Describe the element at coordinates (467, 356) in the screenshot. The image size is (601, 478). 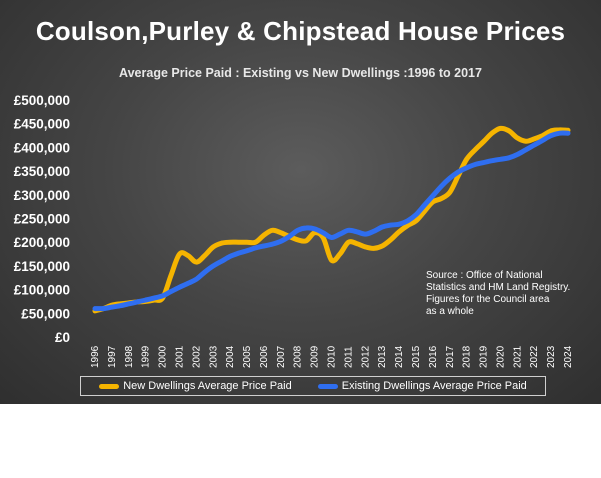
I see `x-tick-label: 2018` at that location.